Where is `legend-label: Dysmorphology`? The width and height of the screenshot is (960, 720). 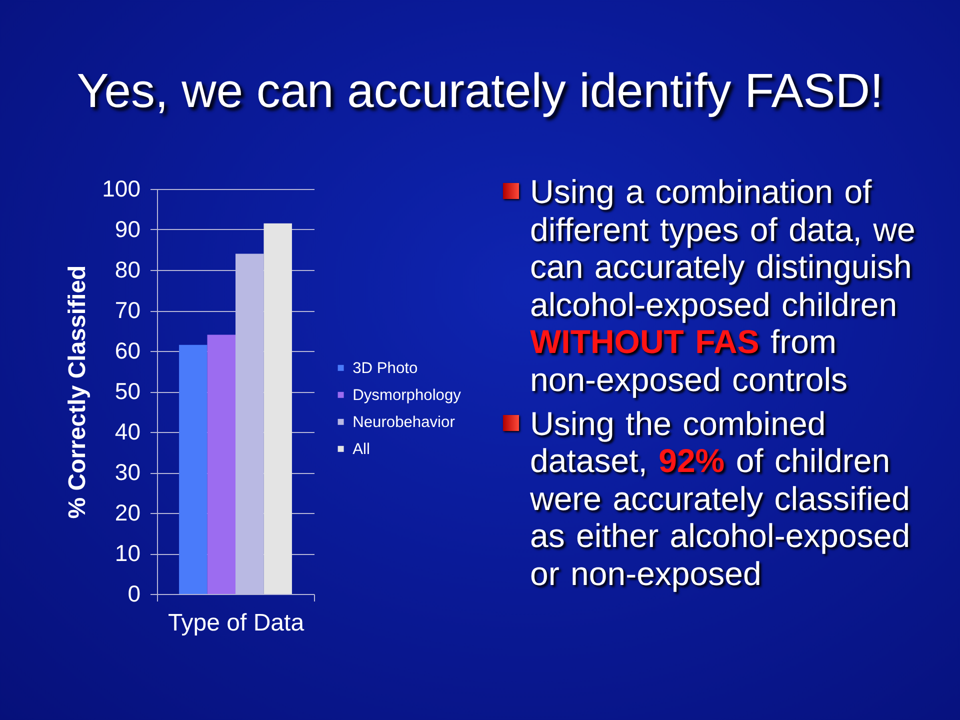
legend-label: Dysmorphology is located at coordinates (407, 395).